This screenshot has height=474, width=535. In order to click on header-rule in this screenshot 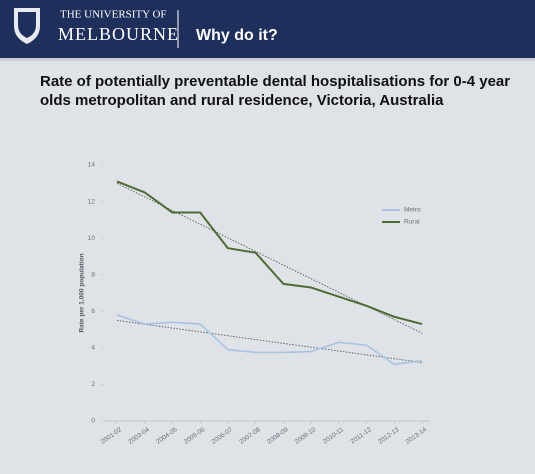, I will do `click(267, 59)`.